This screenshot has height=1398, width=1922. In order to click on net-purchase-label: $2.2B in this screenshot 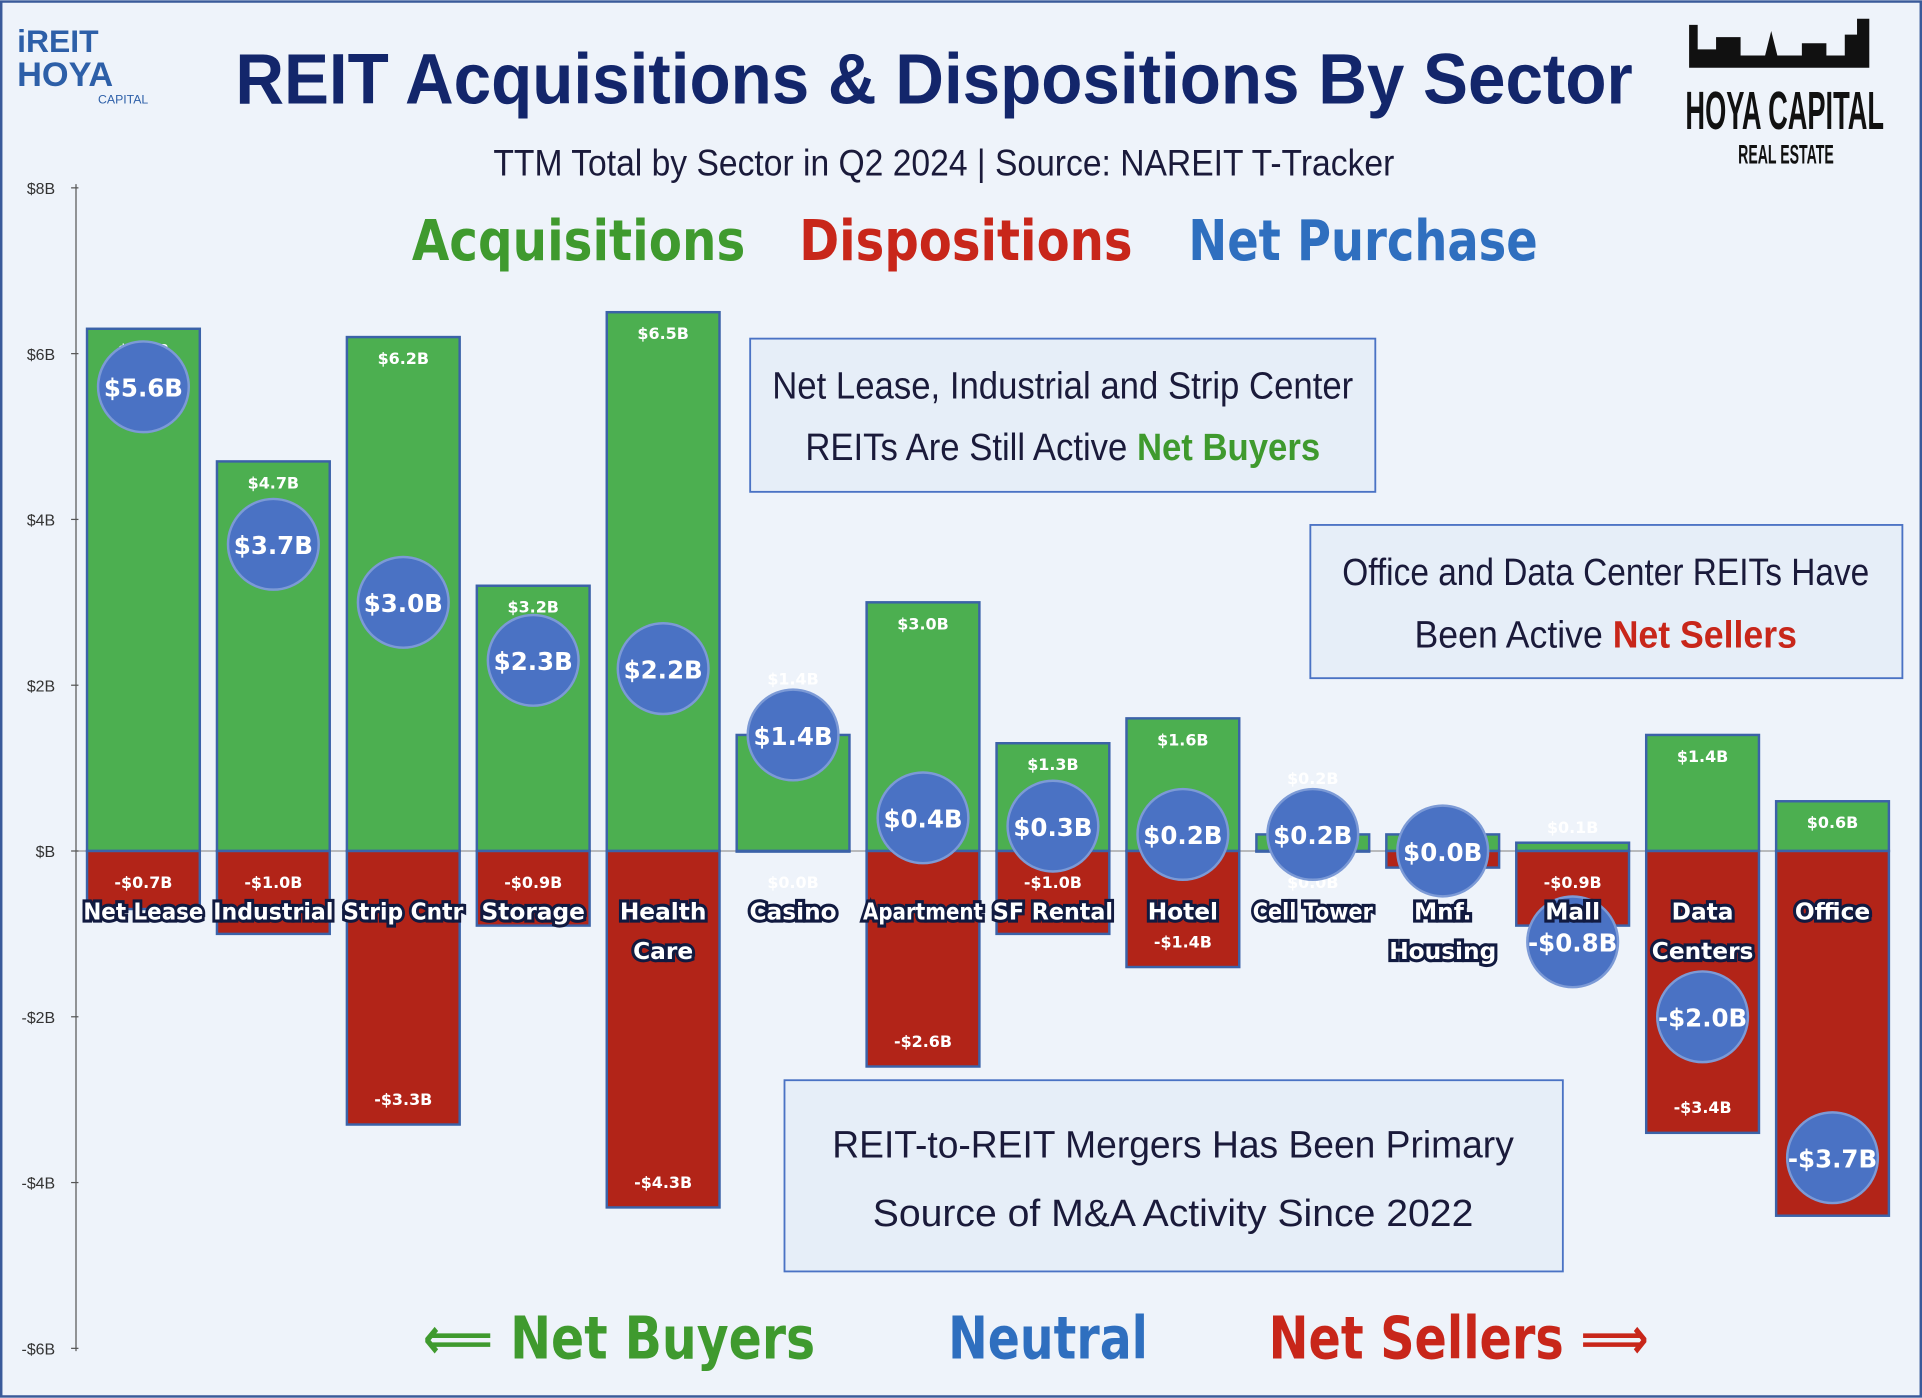, I will do `click(663, 669)`.